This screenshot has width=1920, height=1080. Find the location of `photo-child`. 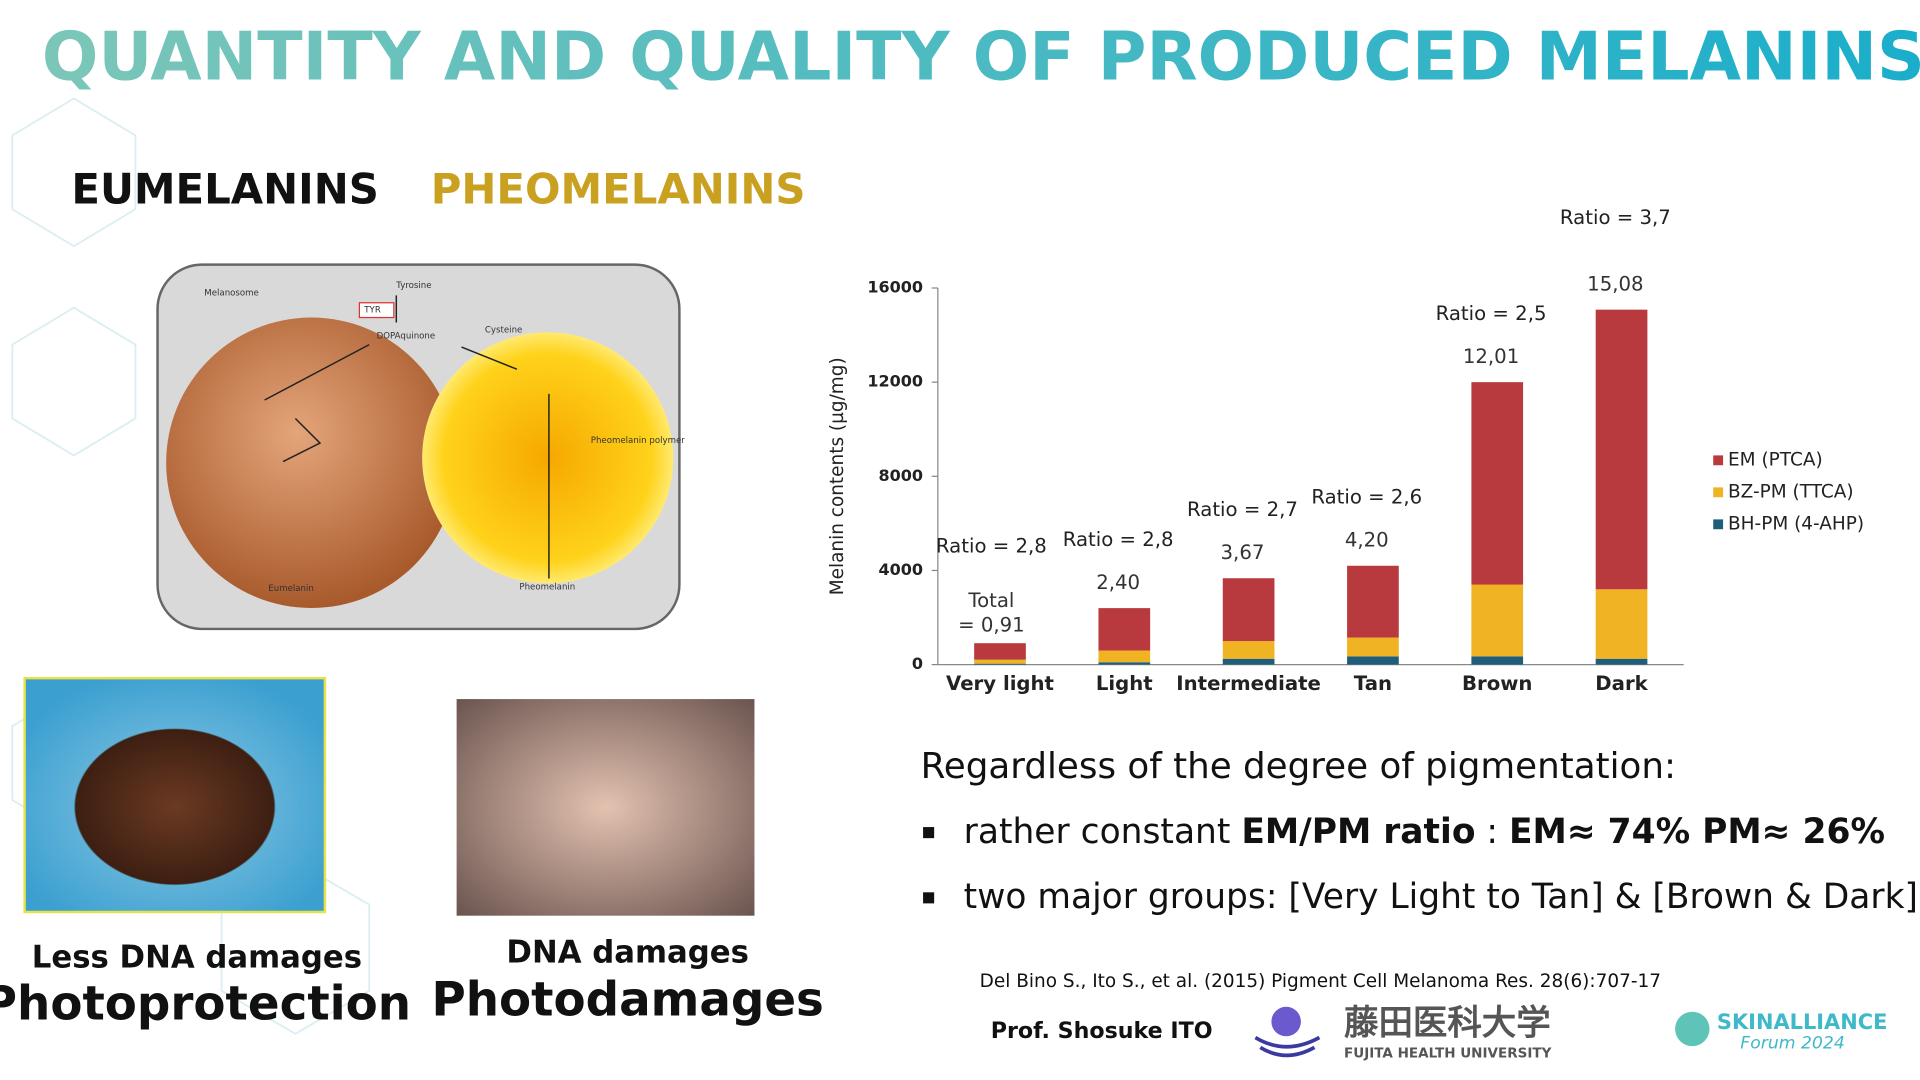

photo-child is located at coordinates (175, 795).